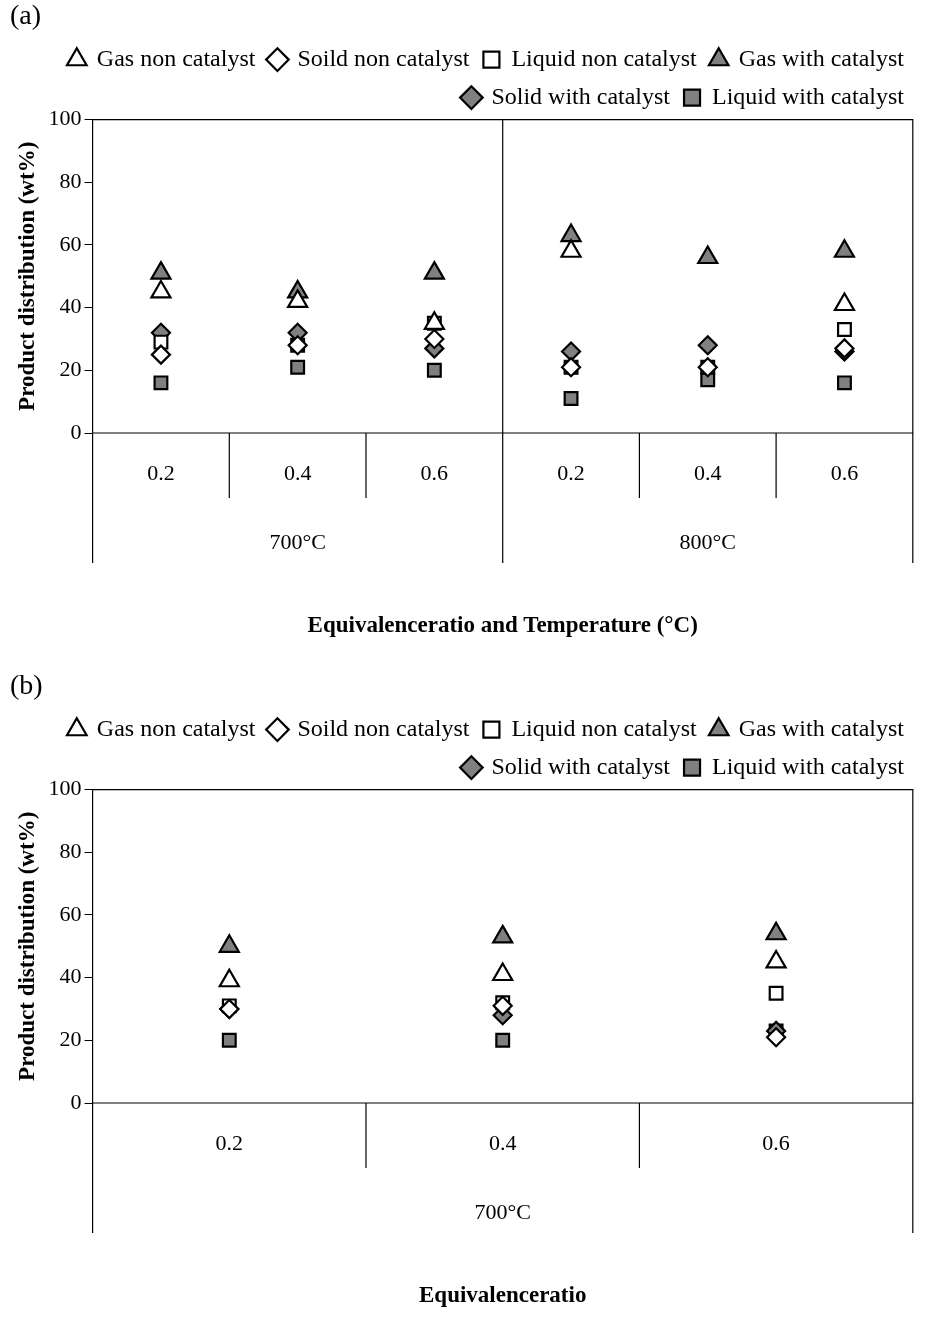 The width and height of the screenshot is (926, 1321). I want to click on text: 800°C, so click(707, 541).